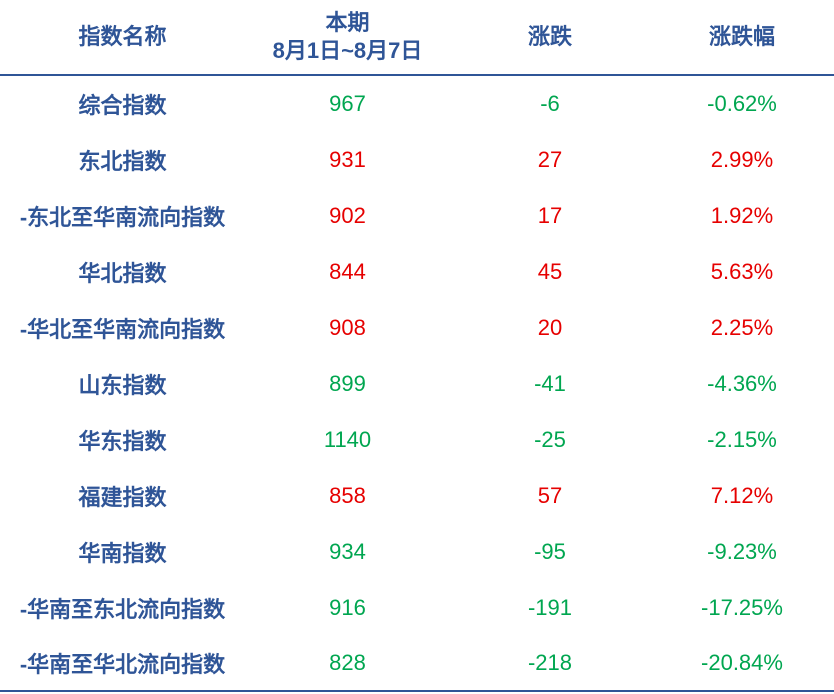  I want to click on value-cell: 27, so click(550, 159).